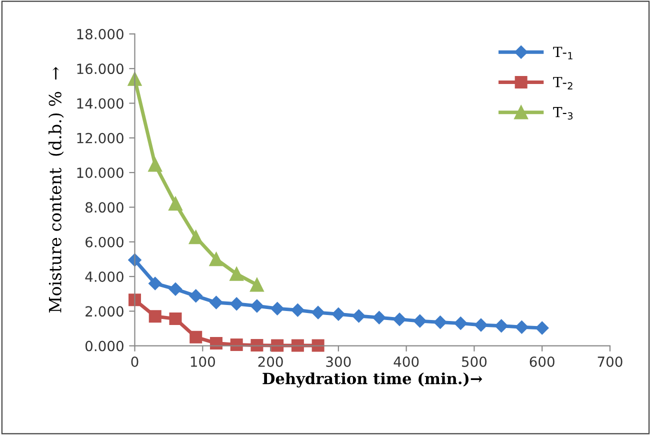 The width and height of the screenshot is (651, 435). What do you see at coordinates (610, 361) in the screenshot?
I see `x-tick-label: 700` at bounding box center [610, 361].